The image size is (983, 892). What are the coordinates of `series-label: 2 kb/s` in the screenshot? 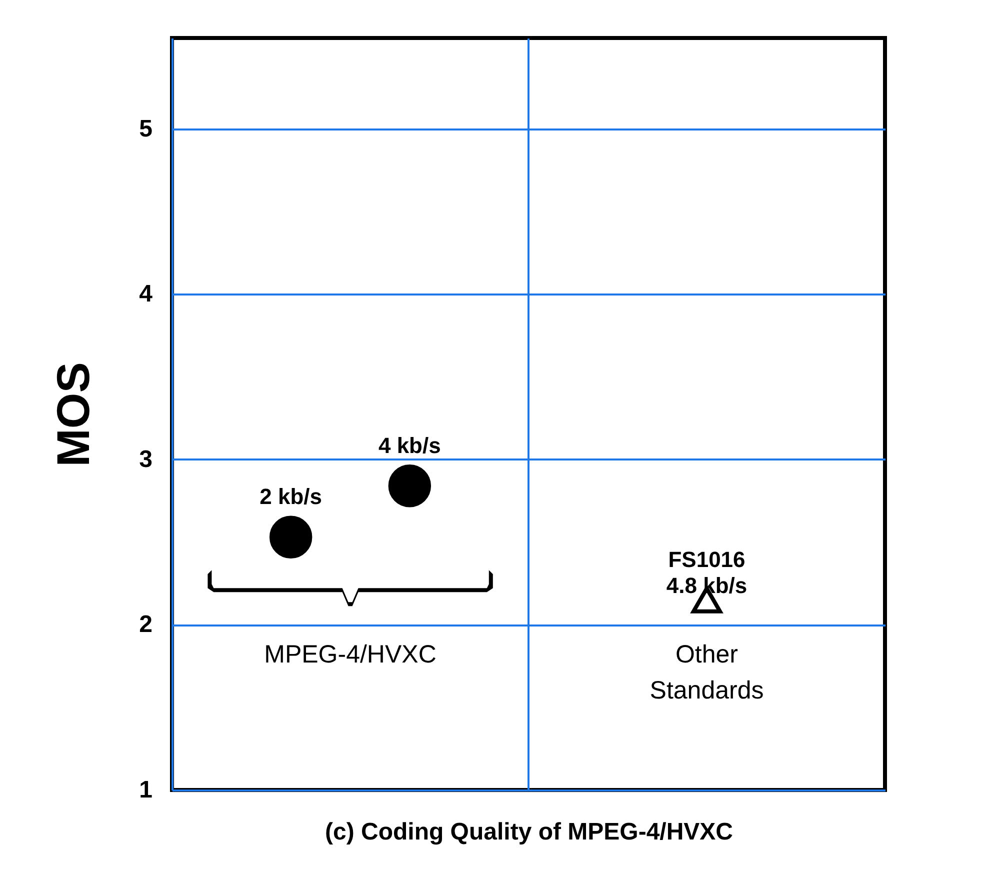 It's located at (291, 497).